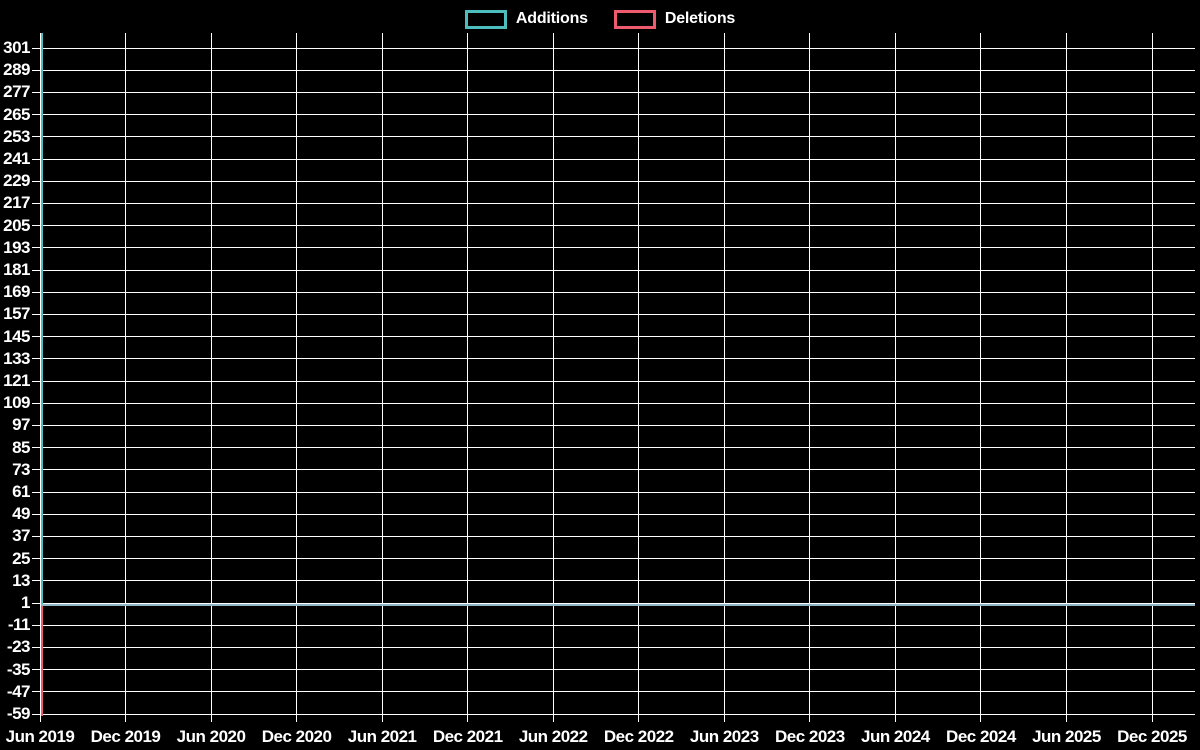 This screenshot has width=1200, height=750. I want to click on x-tick-label: Dec 2023, so click(809, 736).